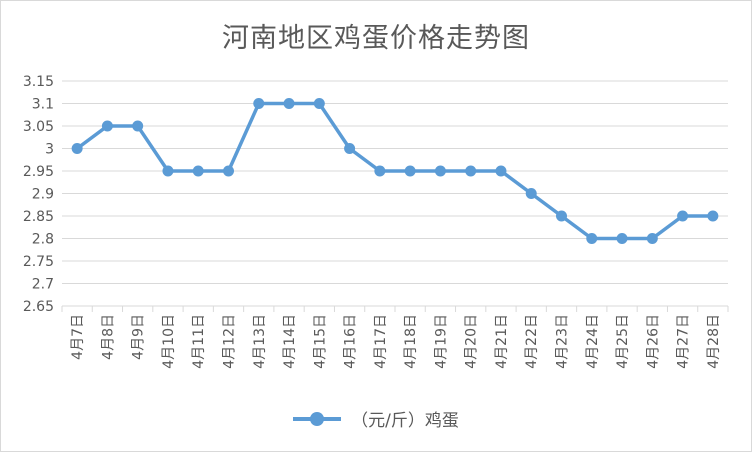  I want to click on x-tick-label: 4月13日, so click(260, 341).